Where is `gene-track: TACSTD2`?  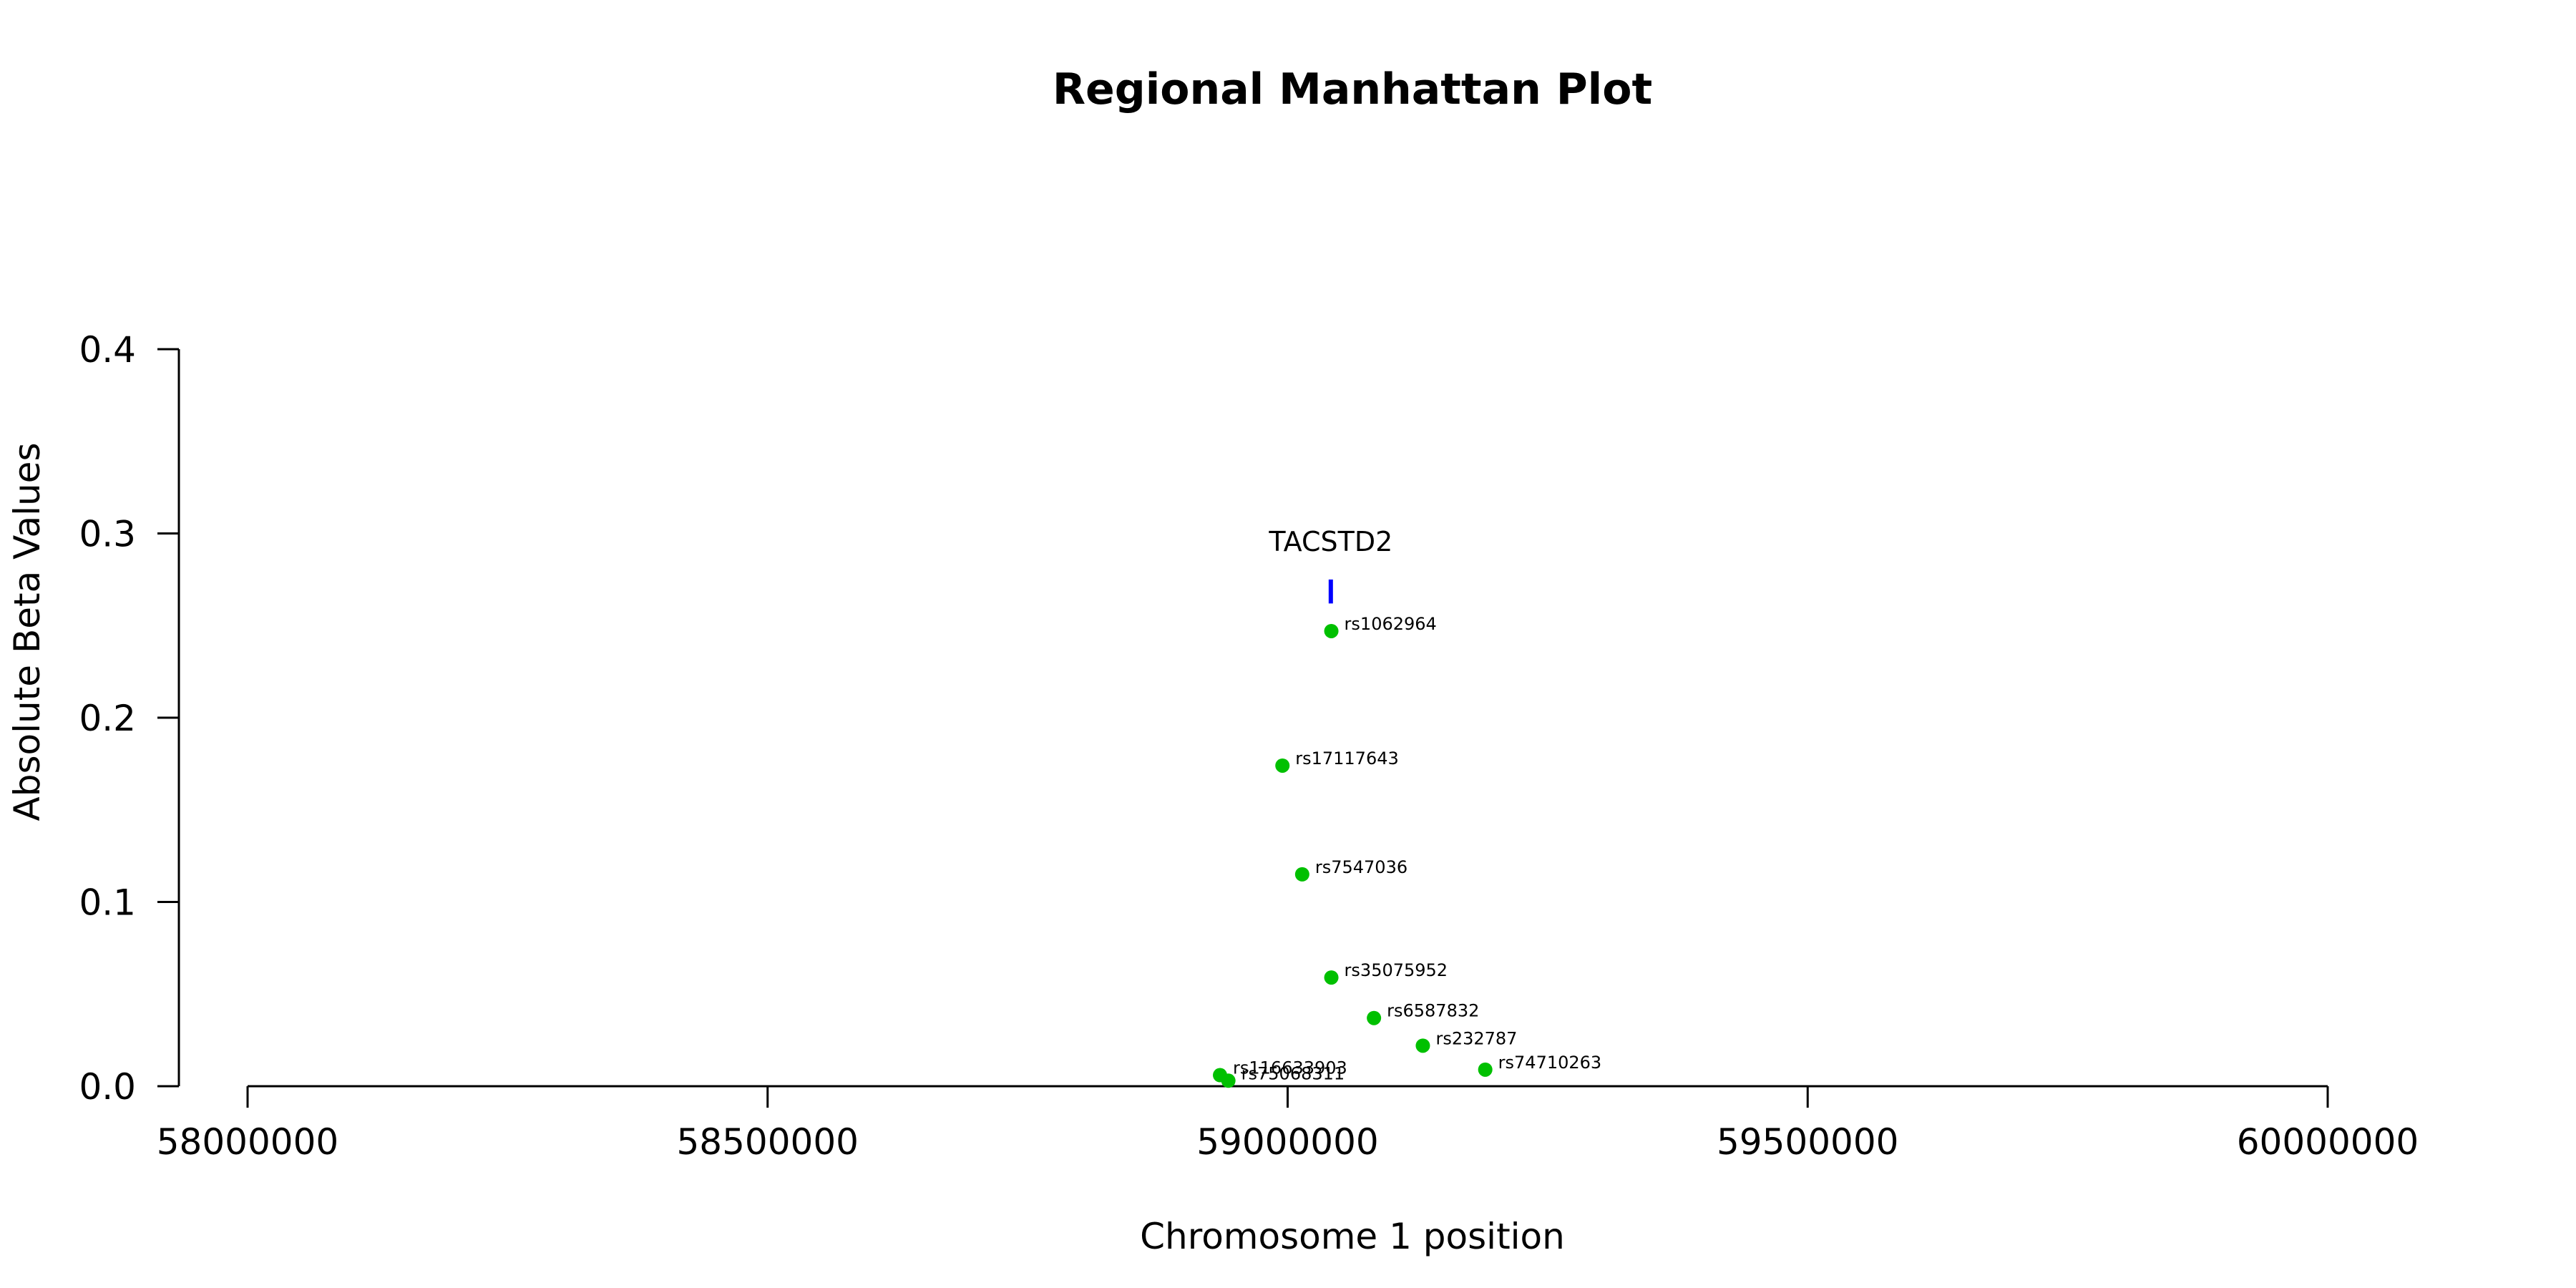 gene-track: TACSTD2 is located at coordinates (1330, 565).